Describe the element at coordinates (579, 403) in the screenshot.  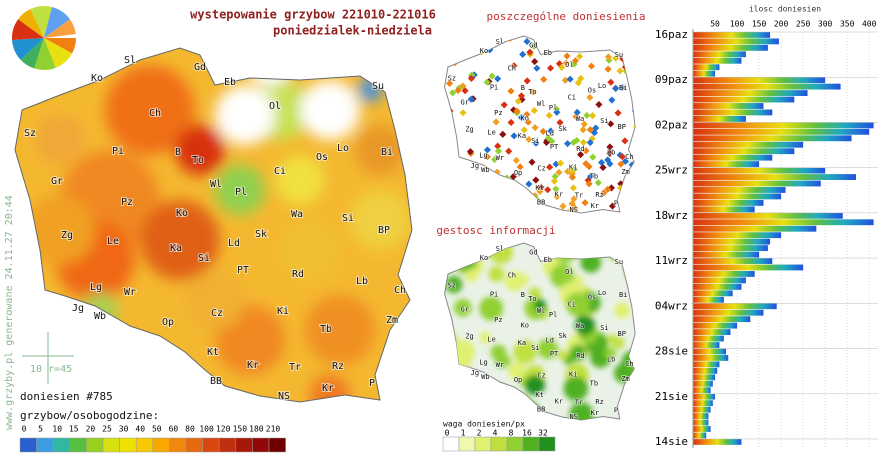
I see `region-label: Tr` at that location.